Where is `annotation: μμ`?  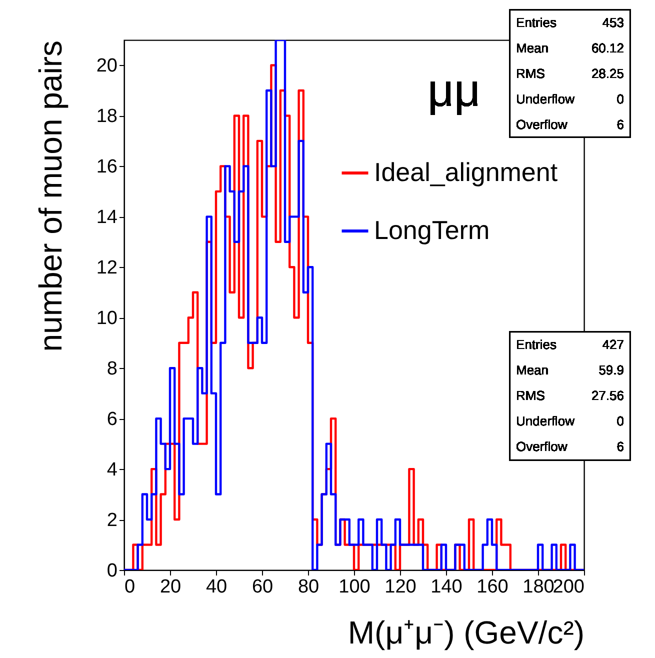
annotation: μμ is located at coordinates (454, 90).